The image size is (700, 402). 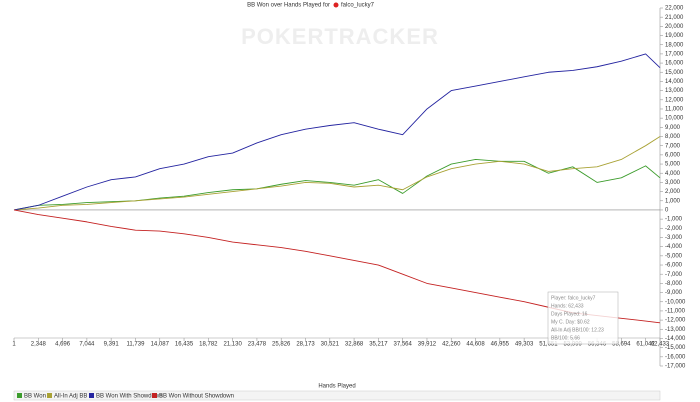 I want to click on y-tick-label: 18,000, so click(x=674, y=45).